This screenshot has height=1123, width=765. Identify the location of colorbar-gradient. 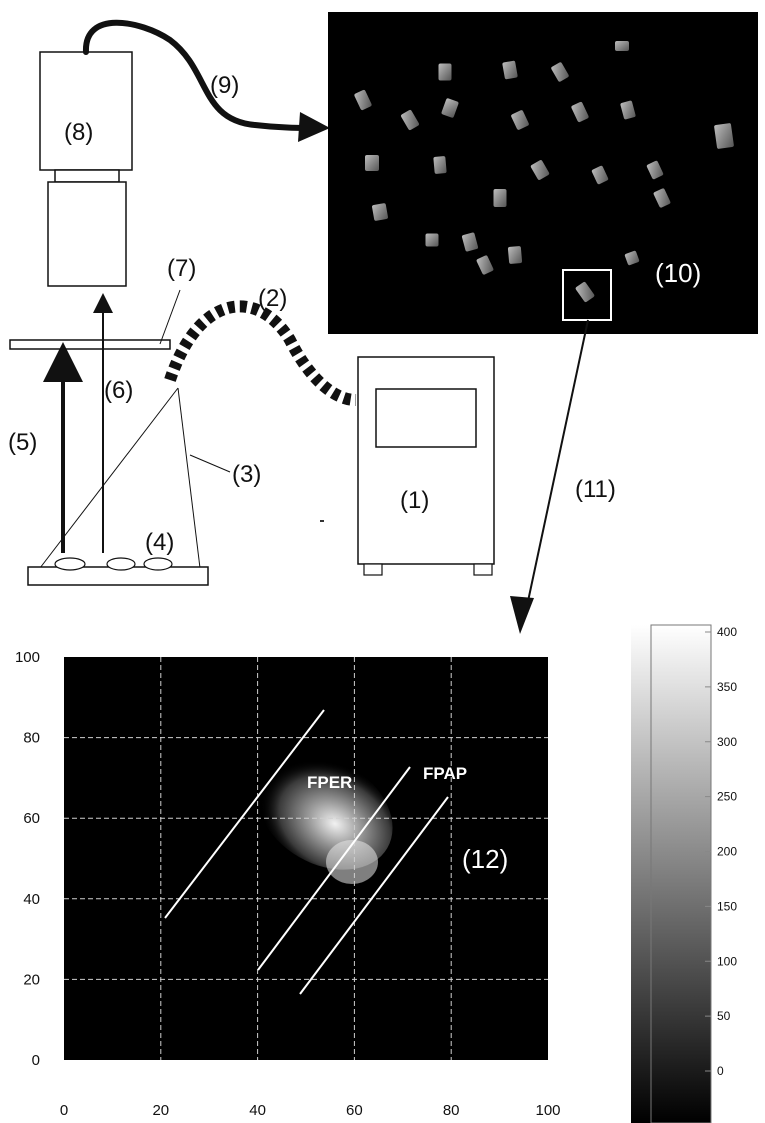
(671, 874).